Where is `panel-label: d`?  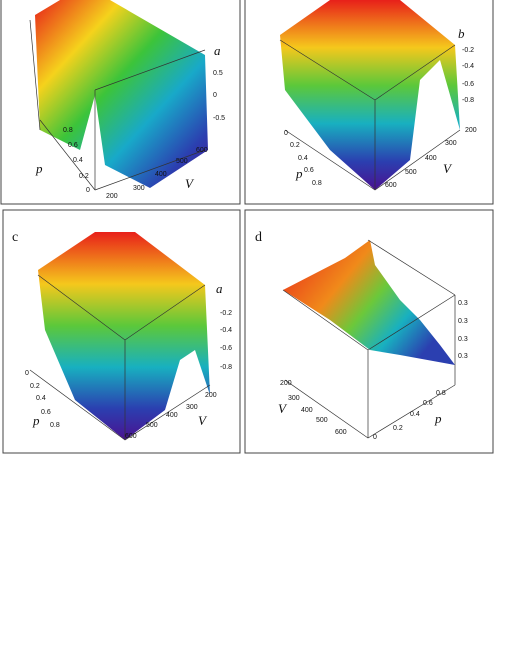
panel-label: d is located at coordinates (258, 237).